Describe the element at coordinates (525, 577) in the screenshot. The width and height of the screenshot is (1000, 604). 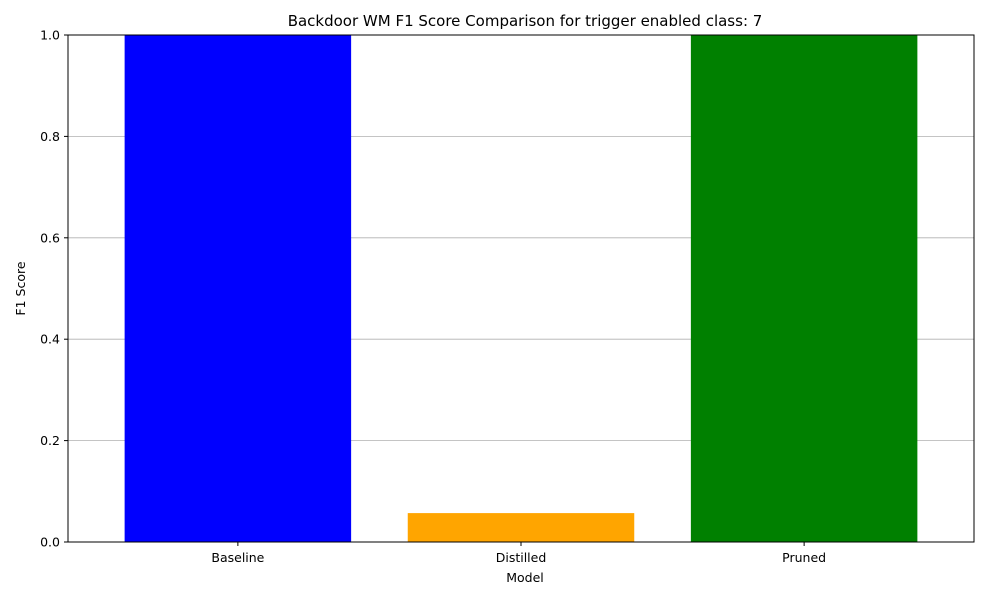
I see `x-axis-label: Model` at that location.